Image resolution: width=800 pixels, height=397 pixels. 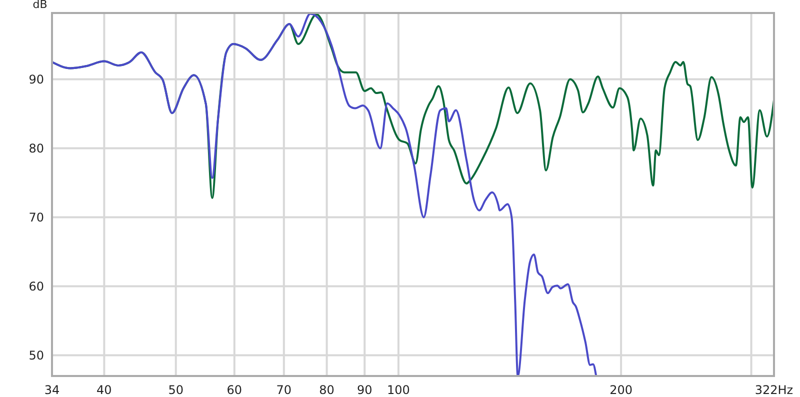 I want to click on x-tick-label: 70, so click(x=284, y=390).